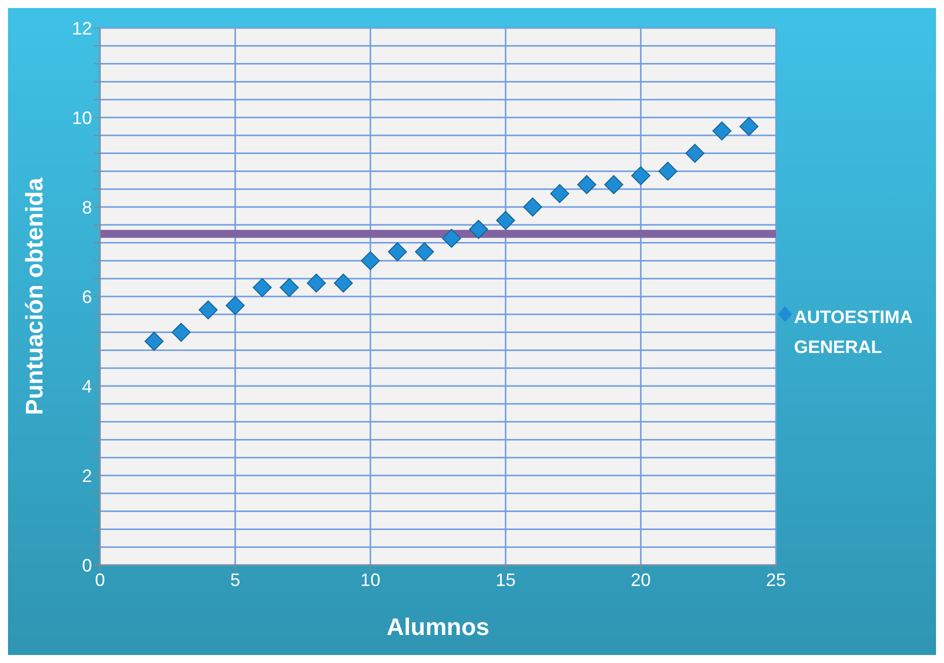 The height and width of the screenshot is (663, 944). I want to click on legend-label: AUTOESTIMA GENERAL, so click(854, 332).